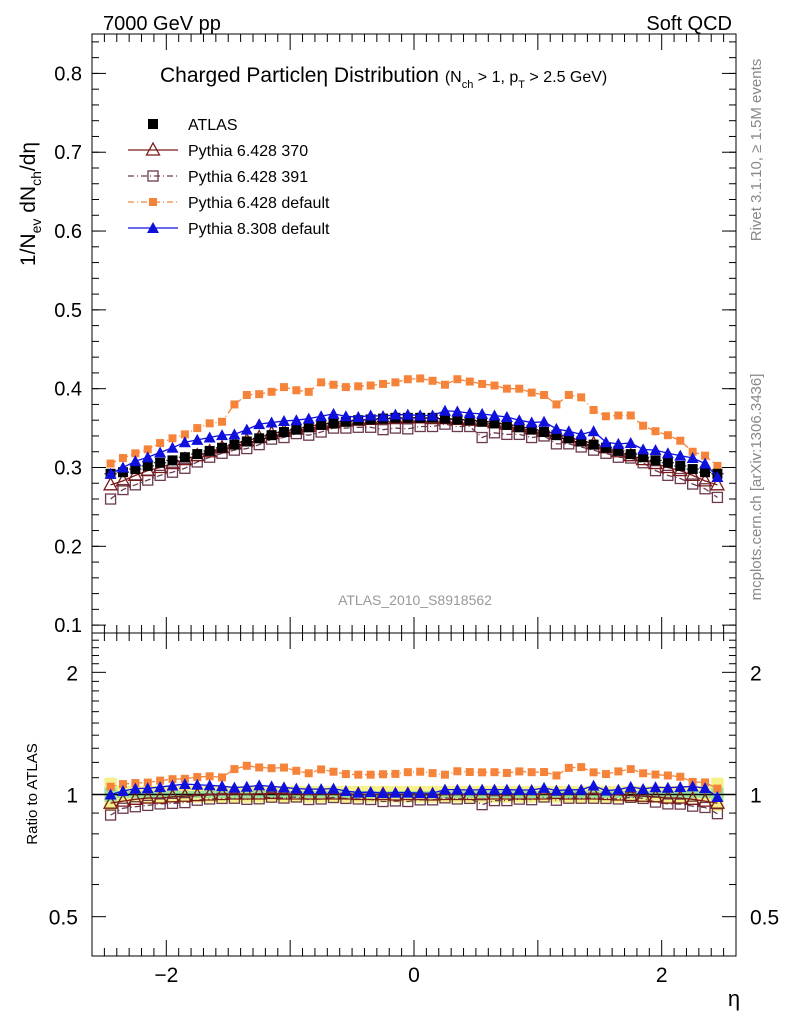  Describe the element at coordinates (734, 998) in the screenshot. I see `x-axis-label: η` at that location.